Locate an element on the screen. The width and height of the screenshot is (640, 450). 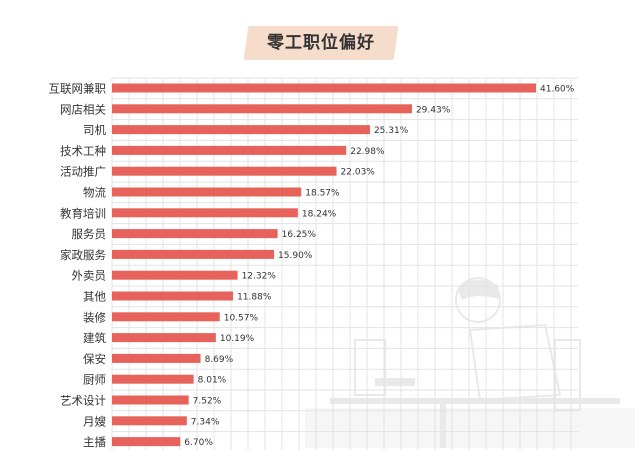
value-label: 15.90% is located at coordinates (295, 256).